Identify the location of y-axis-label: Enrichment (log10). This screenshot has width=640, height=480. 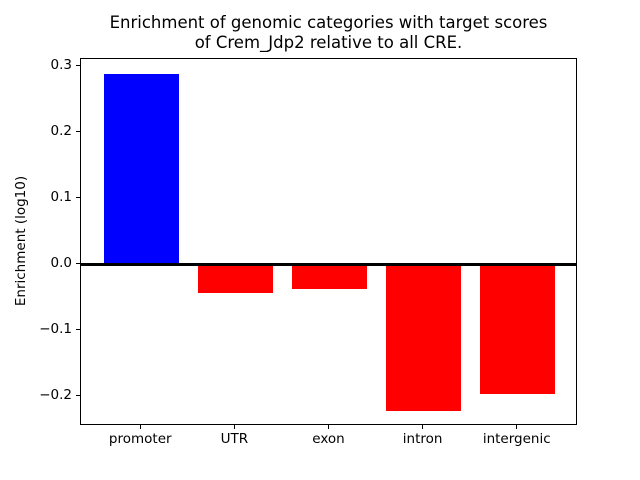
(21, 241).